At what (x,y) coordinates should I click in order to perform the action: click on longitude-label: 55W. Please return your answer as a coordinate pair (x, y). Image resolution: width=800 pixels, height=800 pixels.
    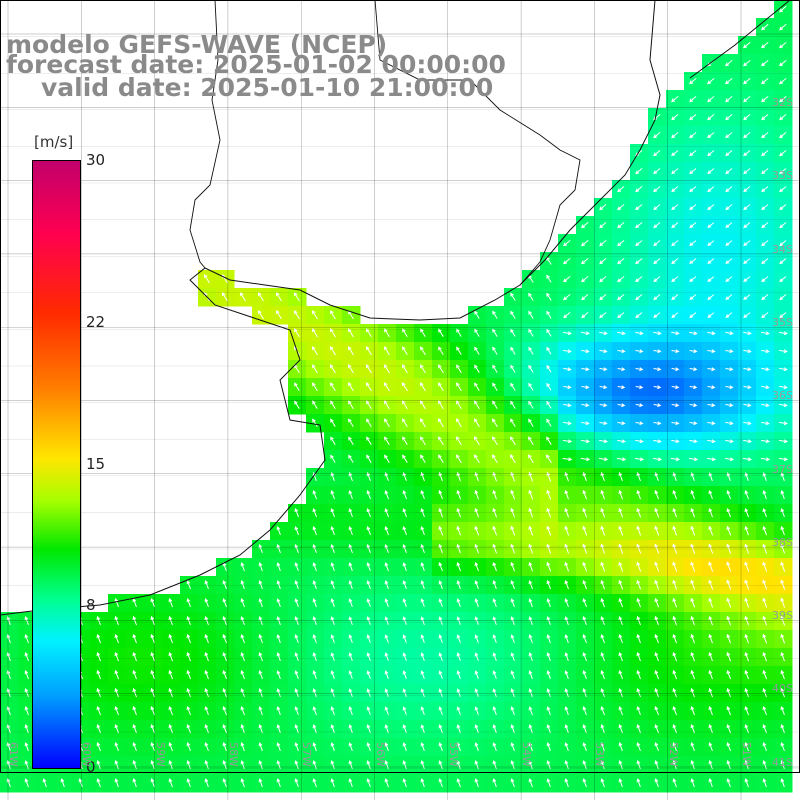
    Looking at the image, I should click on (453, 754).